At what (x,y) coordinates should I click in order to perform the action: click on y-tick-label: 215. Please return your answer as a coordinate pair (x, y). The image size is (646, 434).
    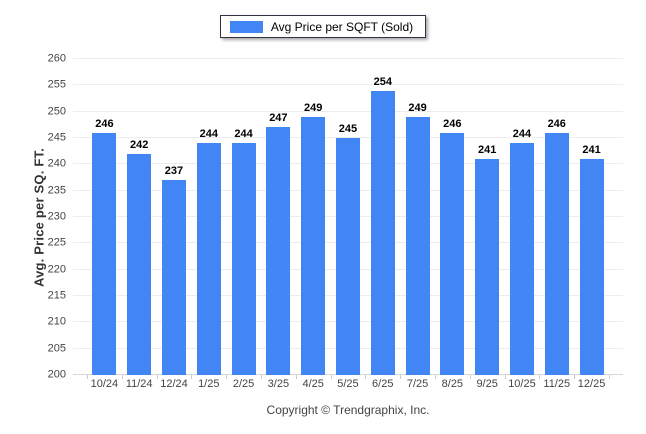
    Looking at the image, I should click on (56, 295).